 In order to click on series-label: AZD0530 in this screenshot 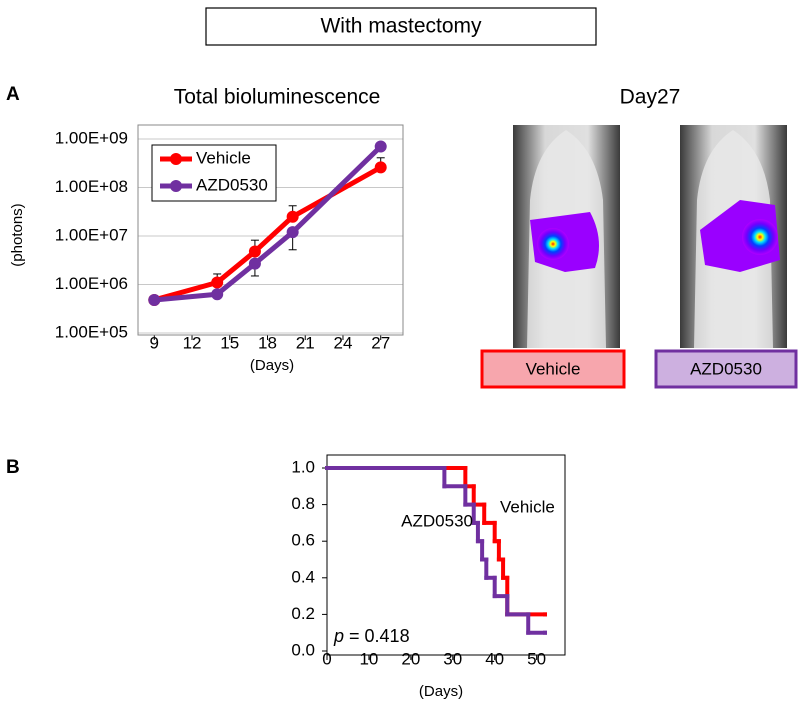, I will do `click(437, 520)`.